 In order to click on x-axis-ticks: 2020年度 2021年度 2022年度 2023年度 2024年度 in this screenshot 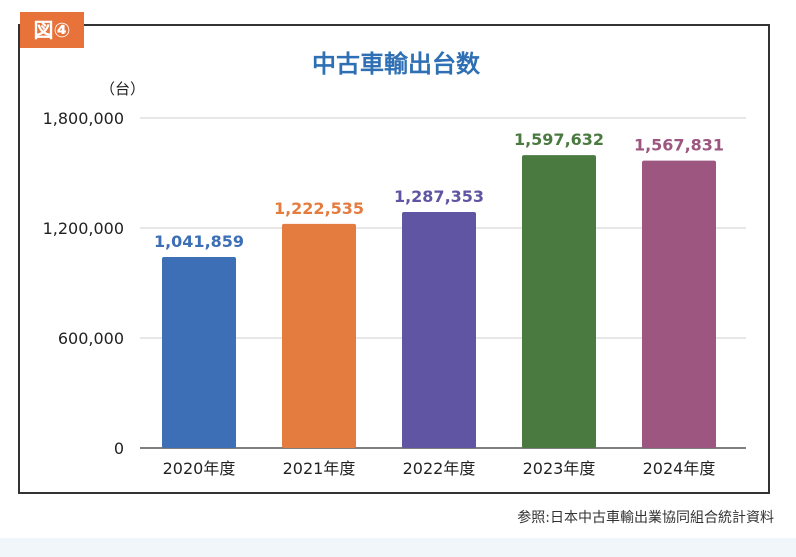, I will do `click(439, 468)`.